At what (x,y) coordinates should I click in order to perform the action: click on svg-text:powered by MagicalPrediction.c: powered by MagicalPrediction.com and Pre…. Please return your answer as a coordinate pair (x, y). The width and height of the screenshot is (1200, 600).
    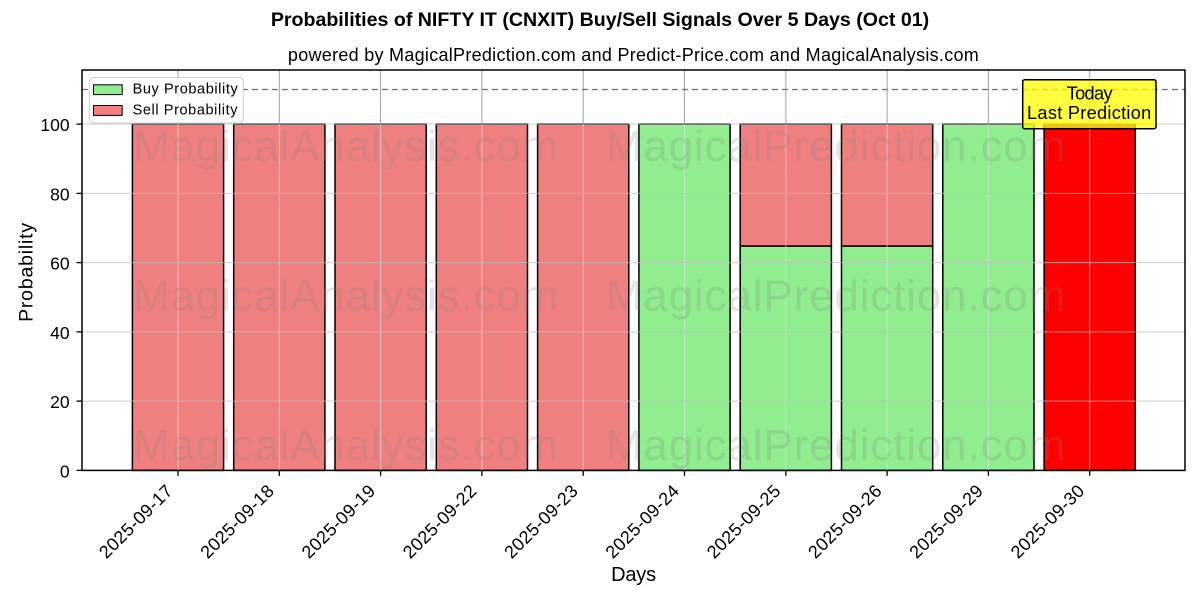
    Looking at the image, I should click on (633, 55).